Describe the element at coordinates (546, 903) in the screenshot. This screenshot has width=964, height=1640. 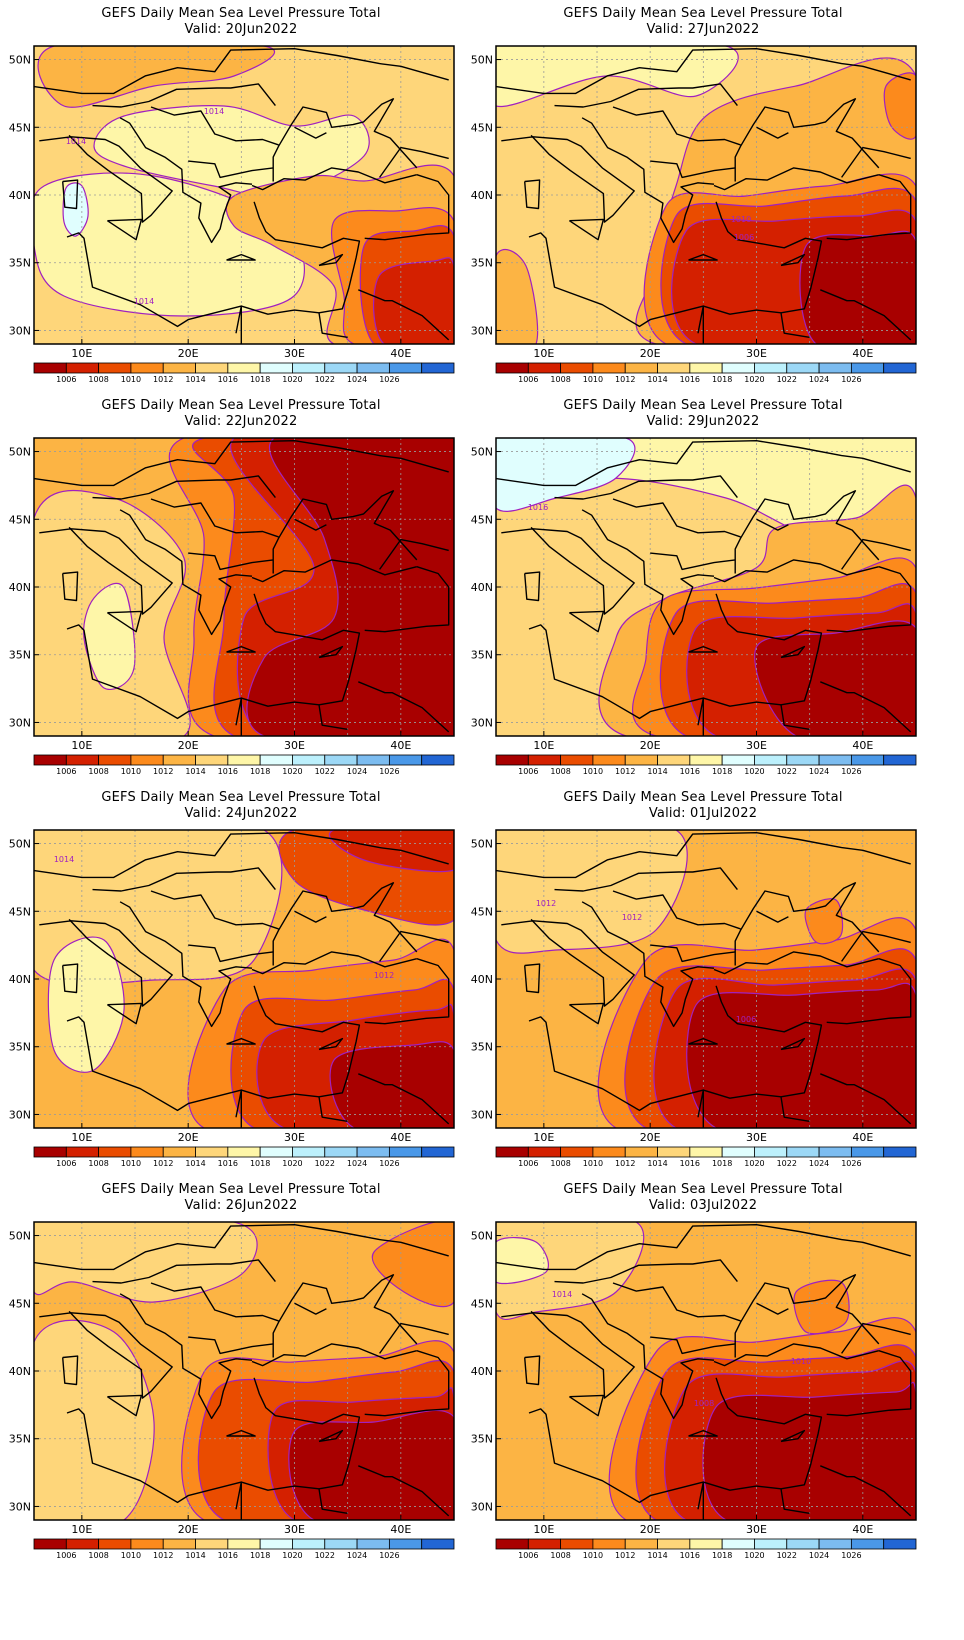
I see `contour-label: 1012` at that location.